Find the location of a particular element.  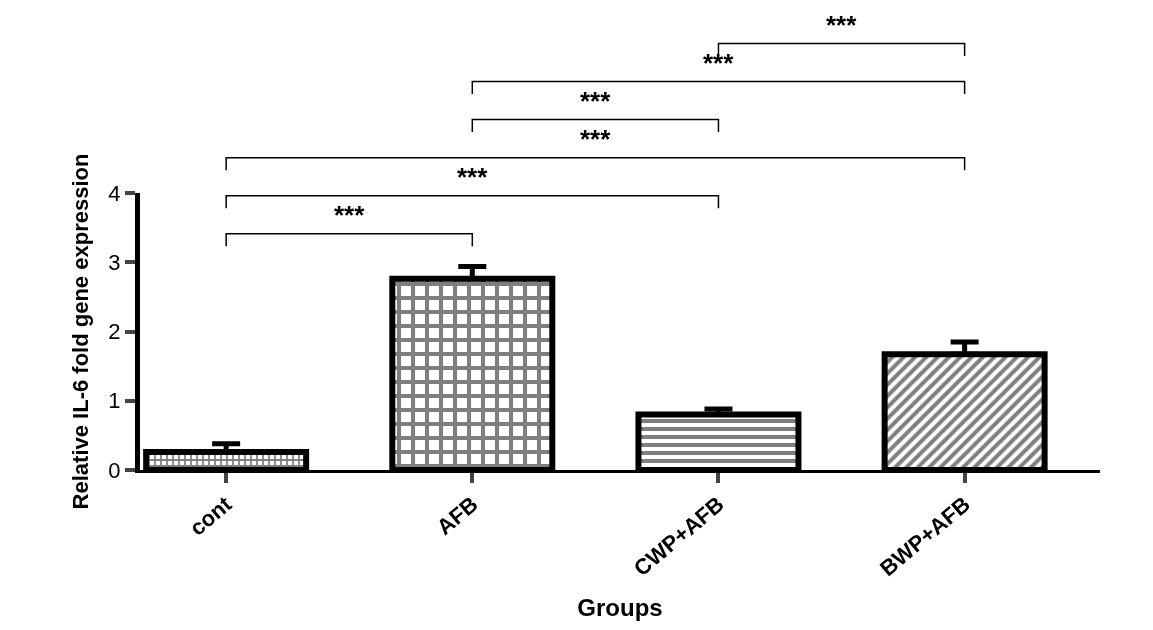

y-axis-title: Relative IL-6 fold gene expression is located at coordinates (81, 331).